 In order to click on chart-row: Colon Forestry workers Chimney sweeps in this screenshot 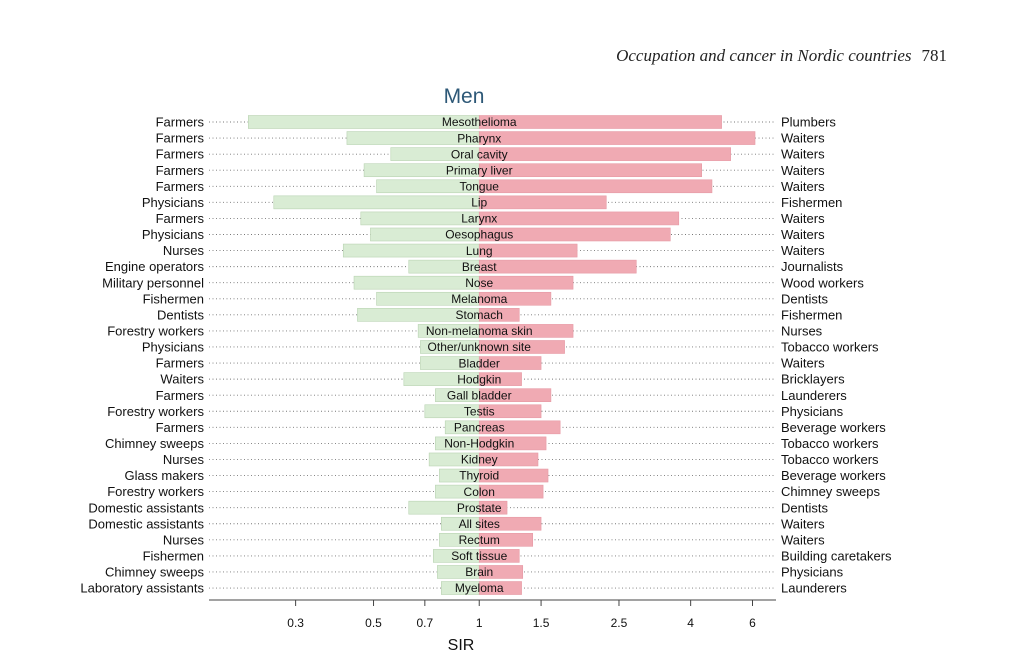, I will do `click(493, 491)`.